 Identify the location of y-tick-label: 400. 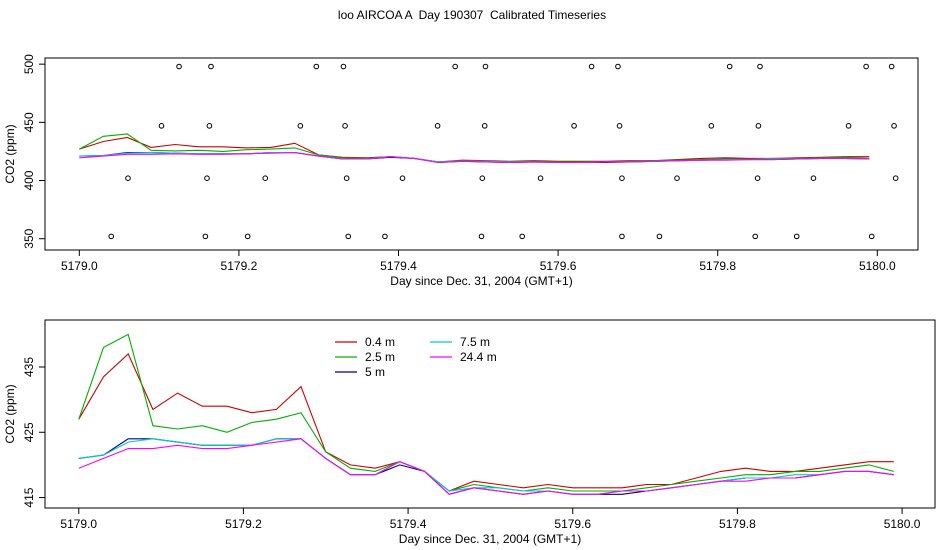
(29, 180).